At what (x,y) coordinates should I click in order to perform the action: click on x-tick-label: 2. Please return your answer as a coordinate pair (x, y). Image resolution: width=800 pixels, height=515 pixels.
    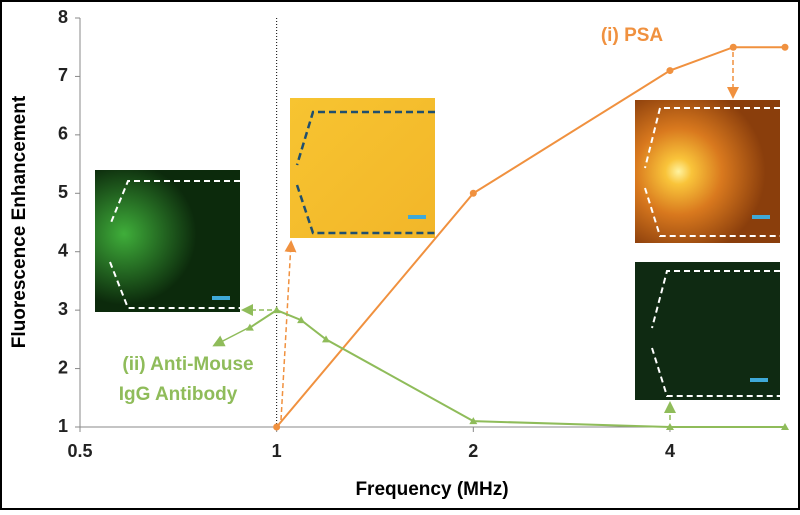
    Looking at the image, I should click on (473, 451).